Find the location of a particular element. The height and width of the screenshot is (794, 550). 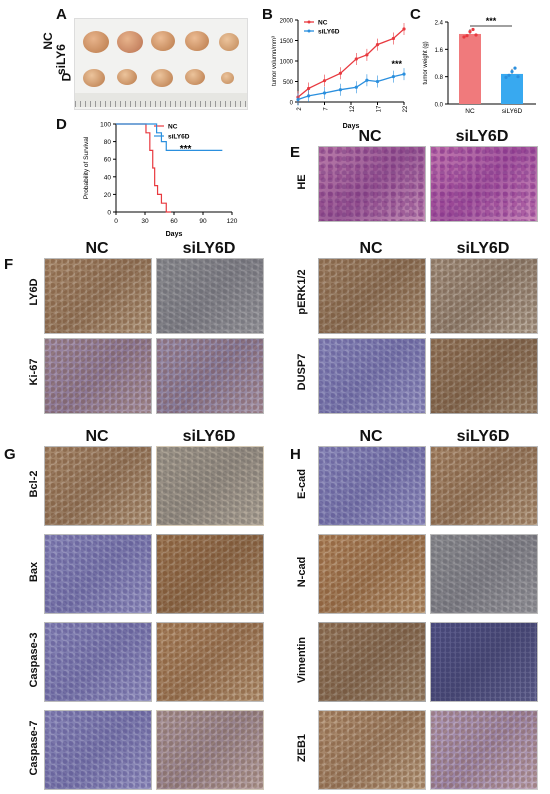

ihc-casp7-si is located at coordinates (210, 750).